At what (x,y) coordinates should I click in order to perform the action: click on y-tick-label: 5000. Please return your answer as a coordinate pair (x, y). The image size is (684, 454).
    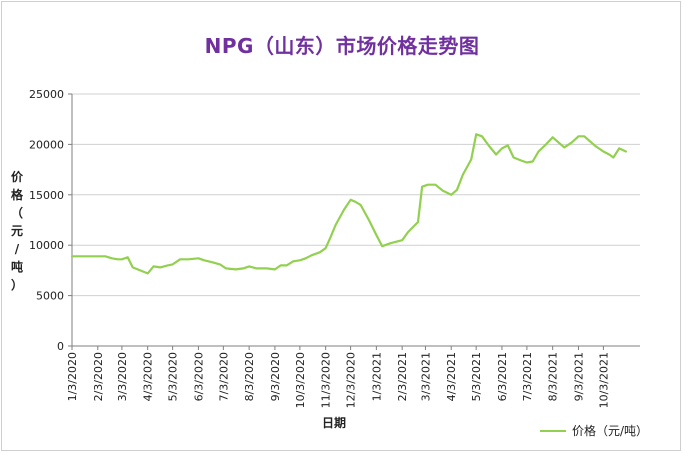
    Looking at the image, I should click on (50, 296).